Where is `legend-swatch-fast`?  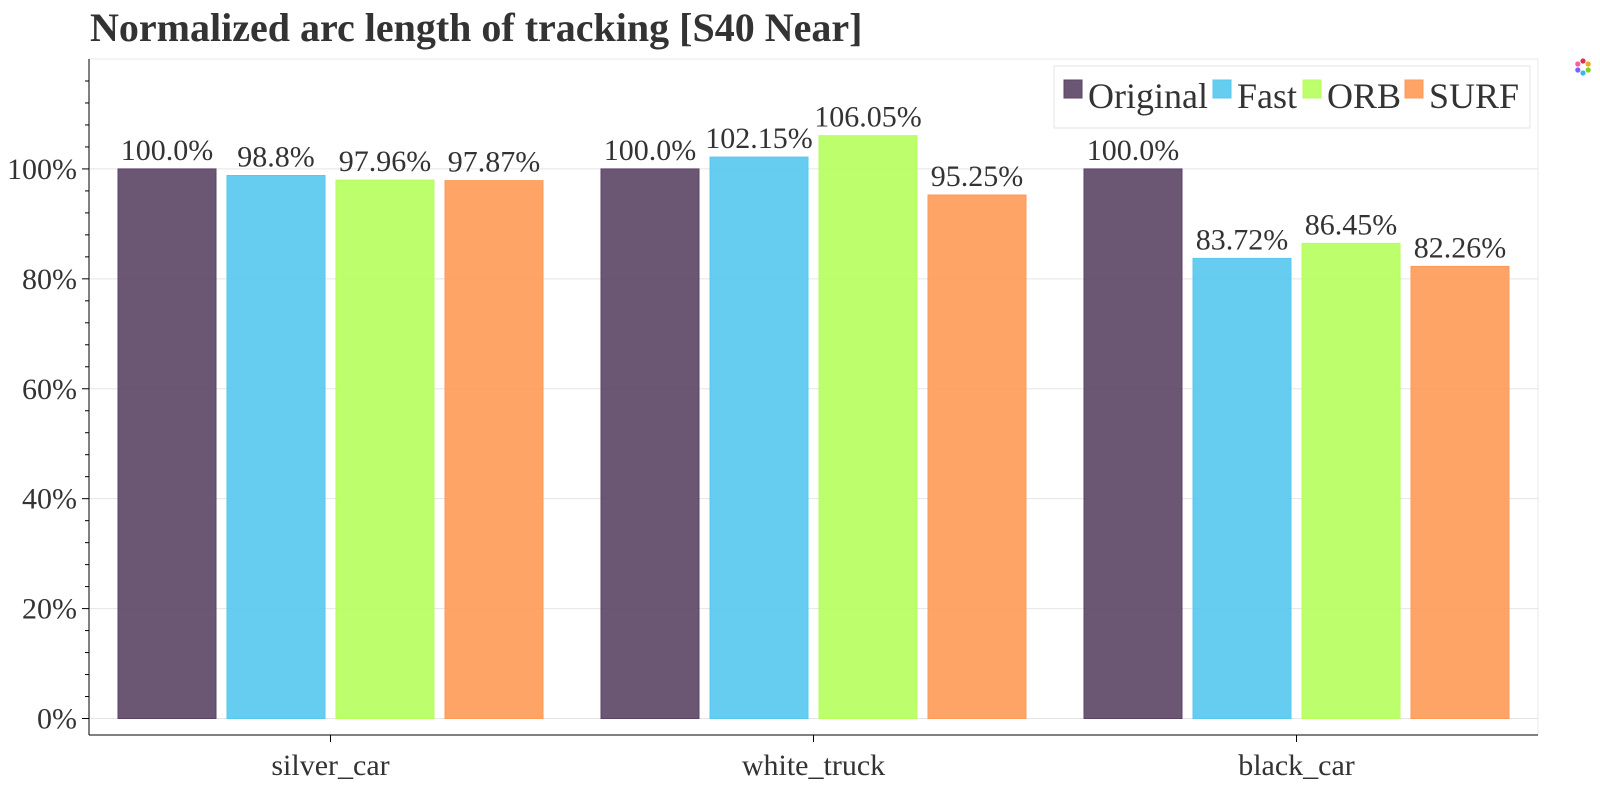 legend-swatch-fast is located at coordinates (1222, 89).